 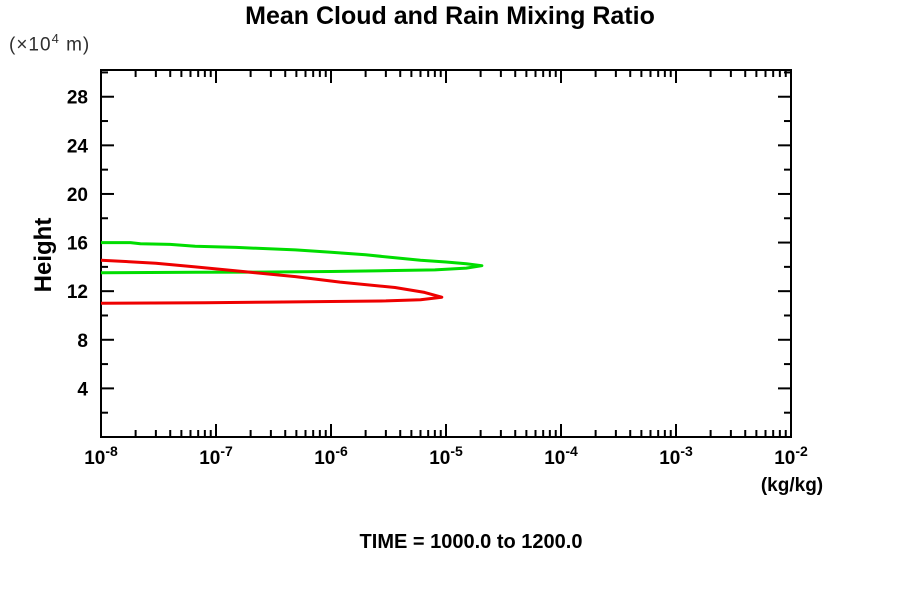 I want to click on x-tick-label: 10⁻⁵, so click(x=446, y=456).